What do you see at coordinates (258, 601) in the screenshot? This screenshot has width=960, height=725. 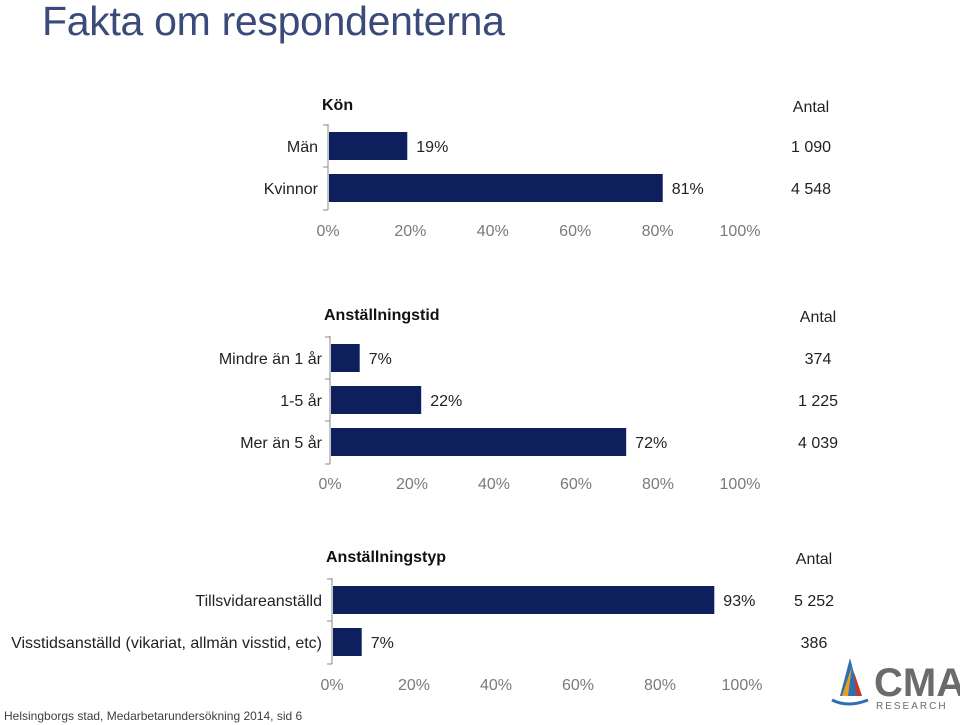 I see `category-label: Tillsvidareanställd` at bounding box center [258, 601].